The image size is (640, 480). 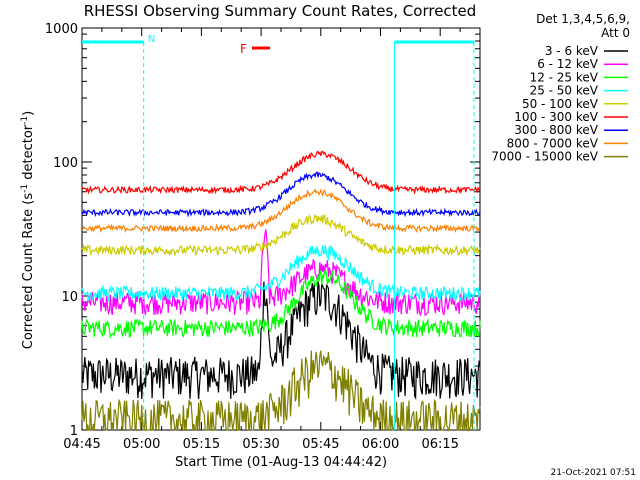 I want to click on night-mark-label-0: N, so click(x=151, y=39).